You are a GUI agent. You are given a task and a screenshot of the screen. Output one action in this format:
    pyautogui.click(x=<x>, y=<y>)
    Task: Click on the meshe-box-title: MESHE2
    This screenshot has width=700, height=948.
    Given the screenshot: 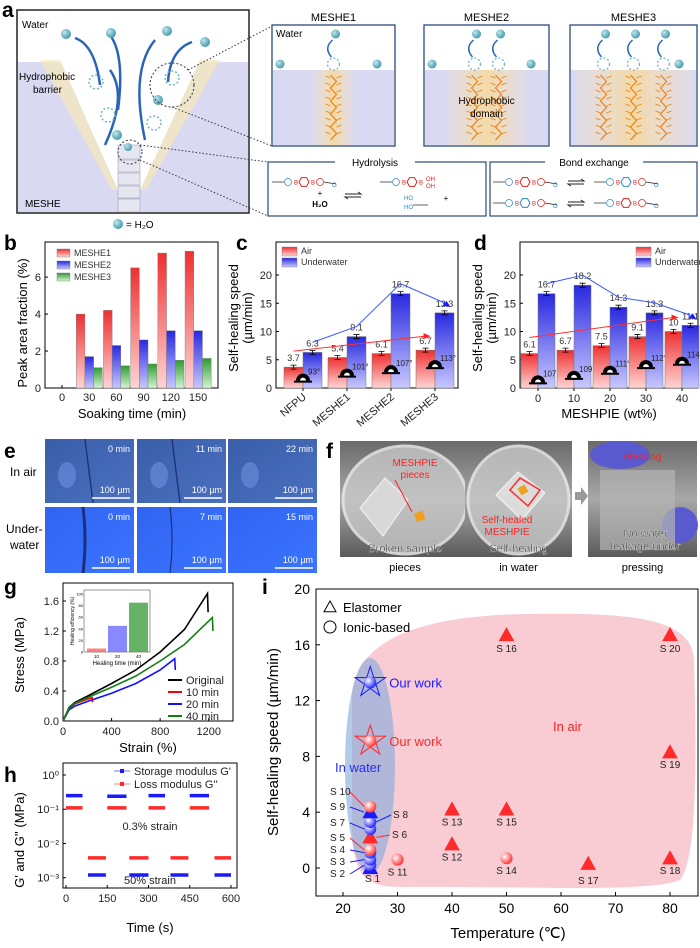 What is the action you would take?
    pyautogui.click(x=486, y=18)
    